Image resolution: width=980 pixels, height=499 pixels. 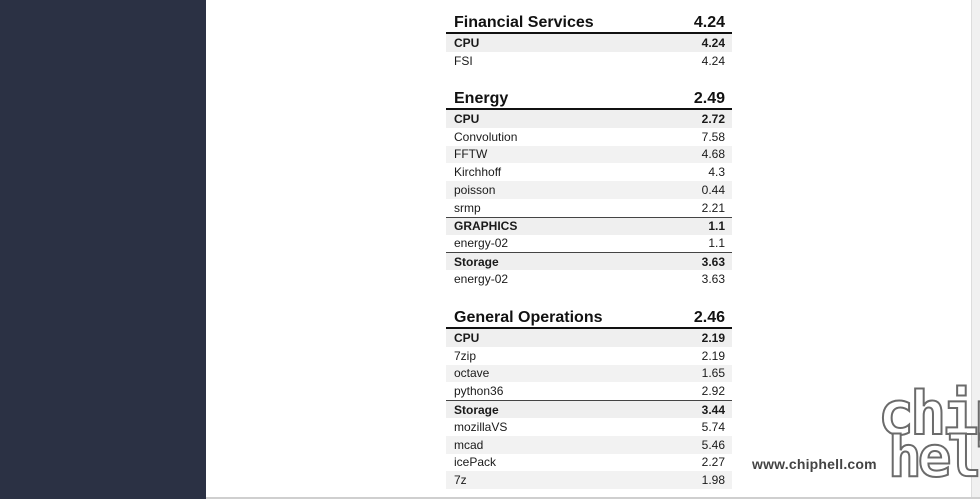 I want to click on benchmark-label: mozillaVS, so click(x=481, y=426).